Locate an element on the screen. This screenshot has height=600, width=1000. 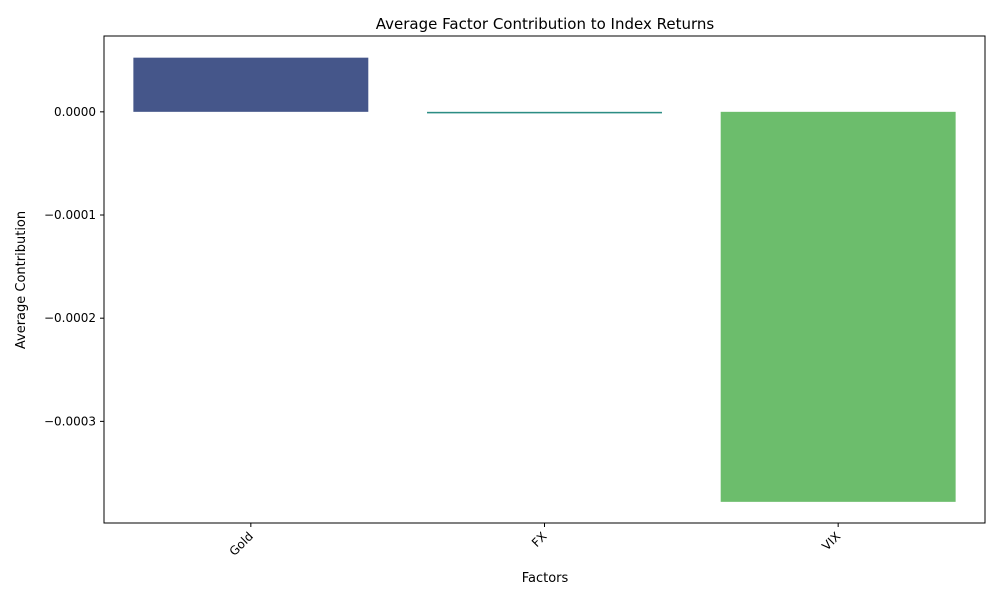
y-tick-label: −0.0002 is located at coordinates (70, 318).